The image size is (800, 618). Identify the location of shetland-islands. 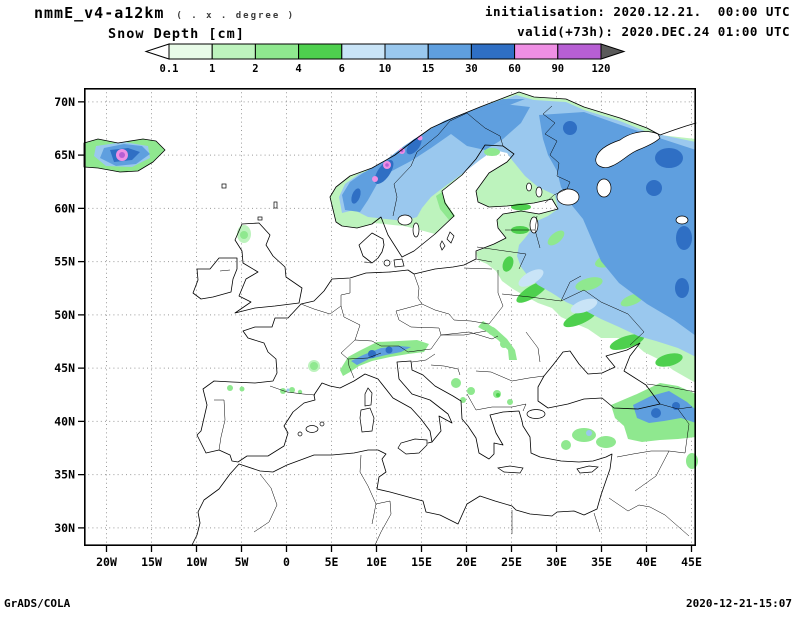
(275, 205).